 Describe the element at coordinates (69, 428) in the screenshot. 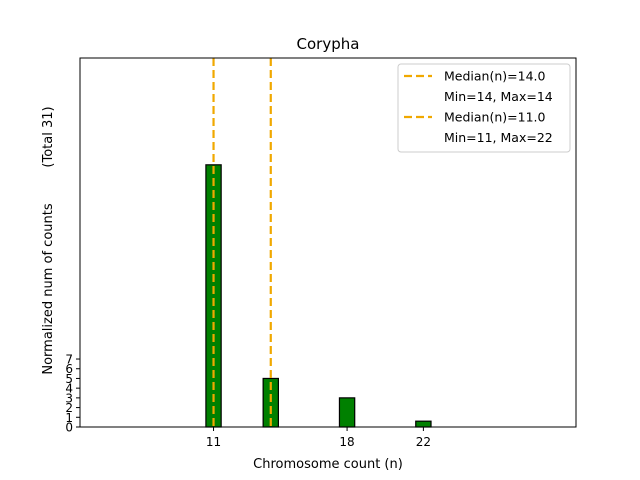

I see `y-tick-label: 0` at that location.